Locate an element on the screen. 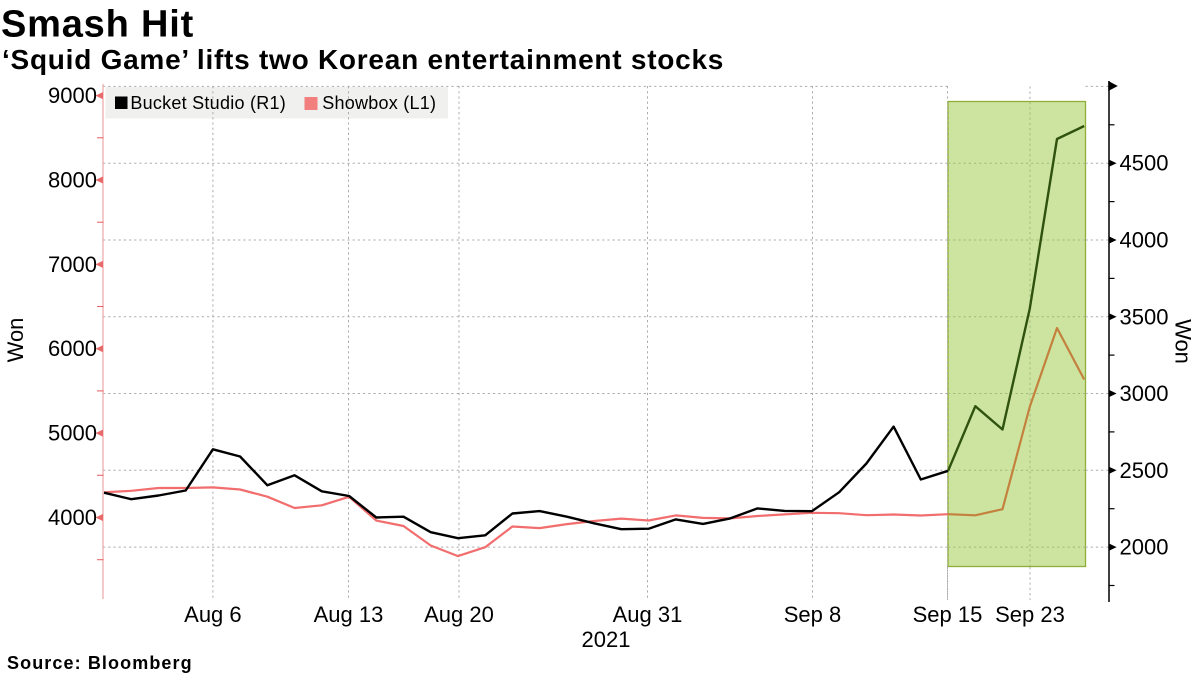  svg-text: 6000 is located at coordinates (72, 348).